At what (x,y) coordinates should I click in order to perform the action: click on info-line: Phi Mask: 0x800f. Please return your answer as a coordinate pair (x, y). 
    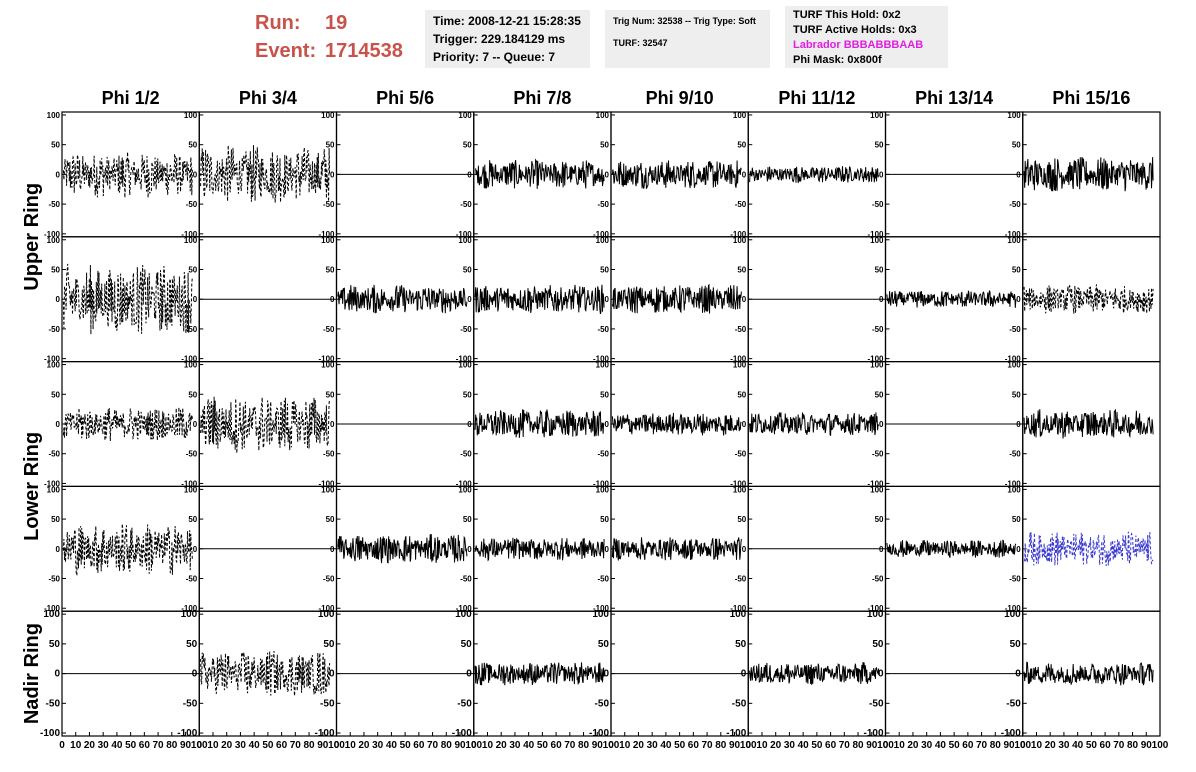
    Looking at the image, I should click on (837, 60).